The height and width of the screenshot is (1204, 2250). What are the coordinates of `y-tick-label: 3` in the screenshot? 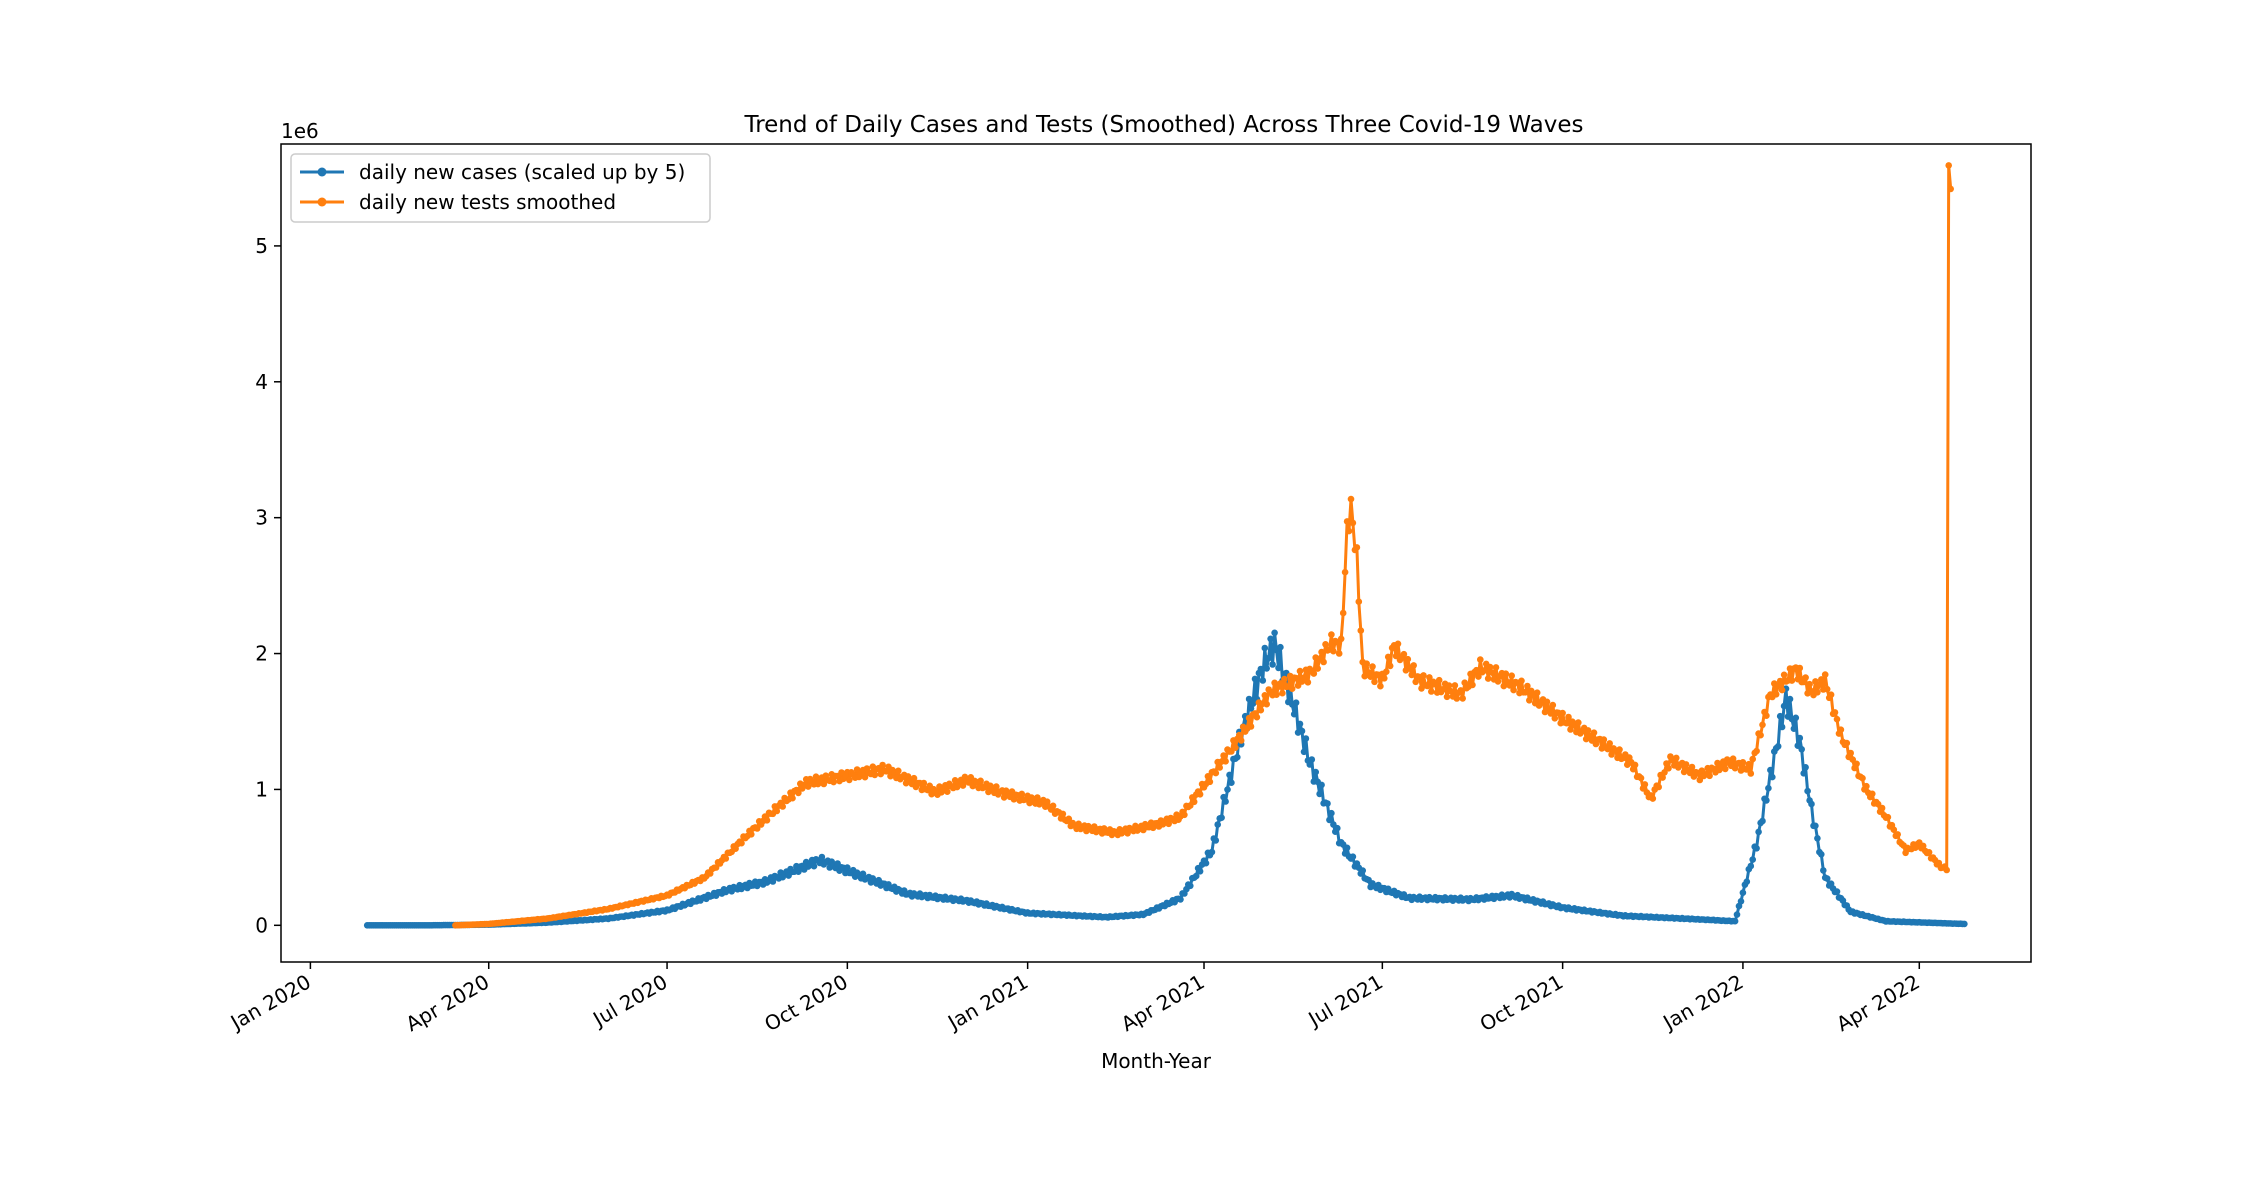 It's located at (261, 518).